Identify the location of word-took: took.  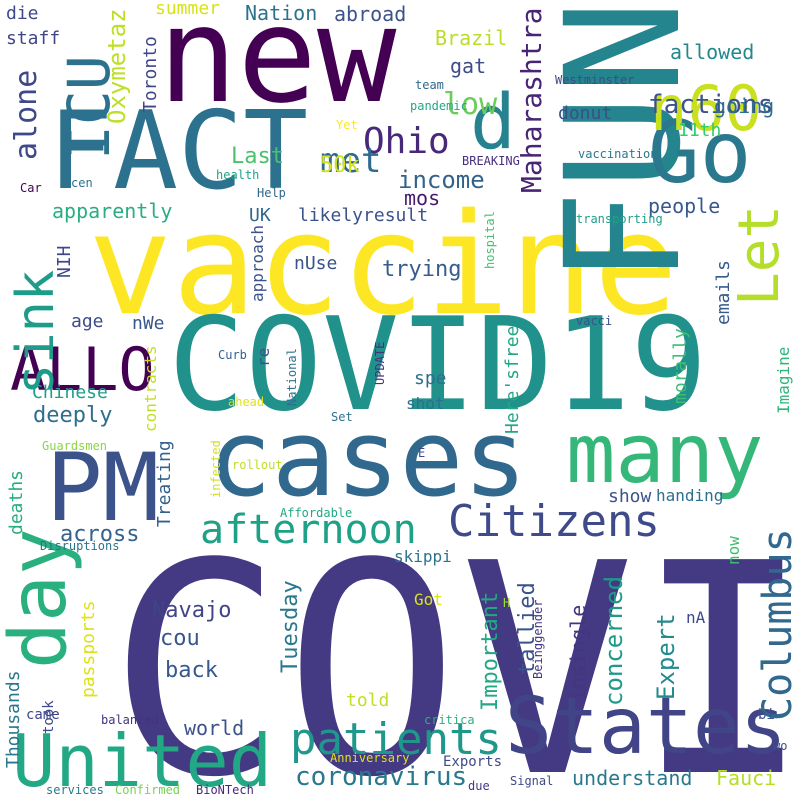
(49, 717).